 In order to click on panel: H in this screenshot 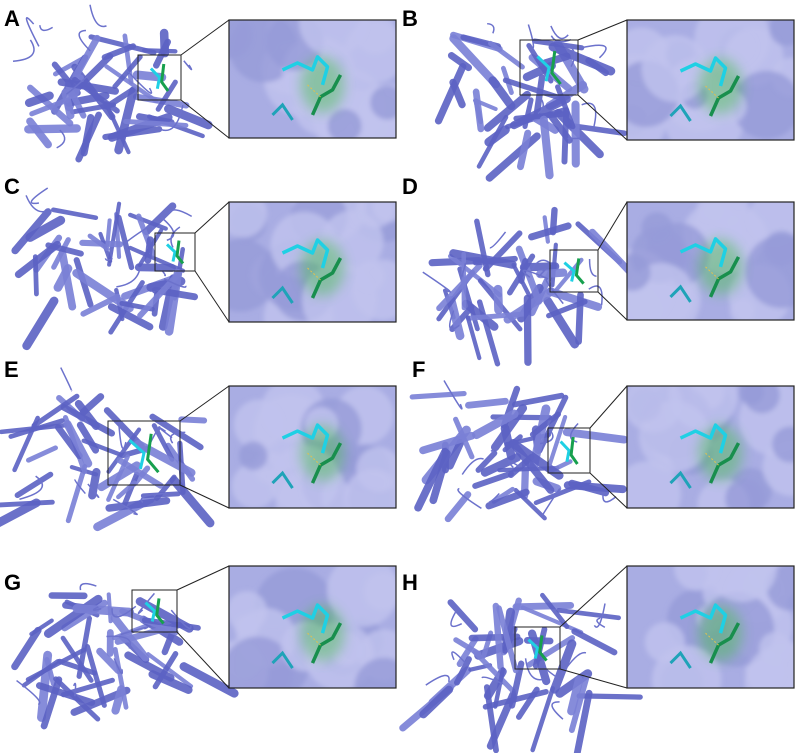, I will do `click(597, 659)`.